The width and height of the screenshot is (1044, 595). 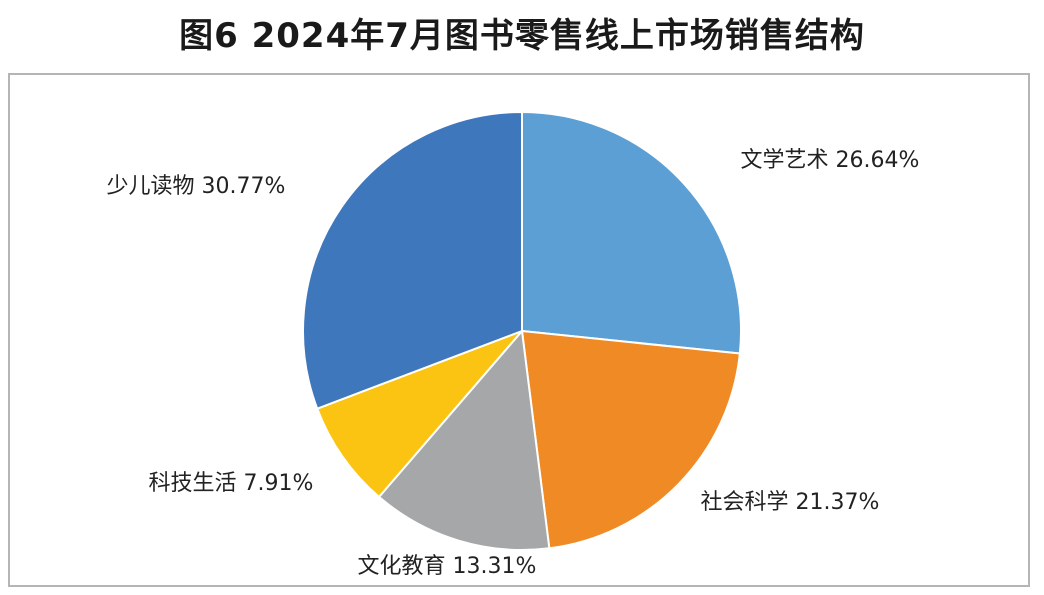 What do you see at coordinates (231, 483) in the screenshot?
I see `slice-label: 科技生活 7.91%` at bounding box center [231, 483].